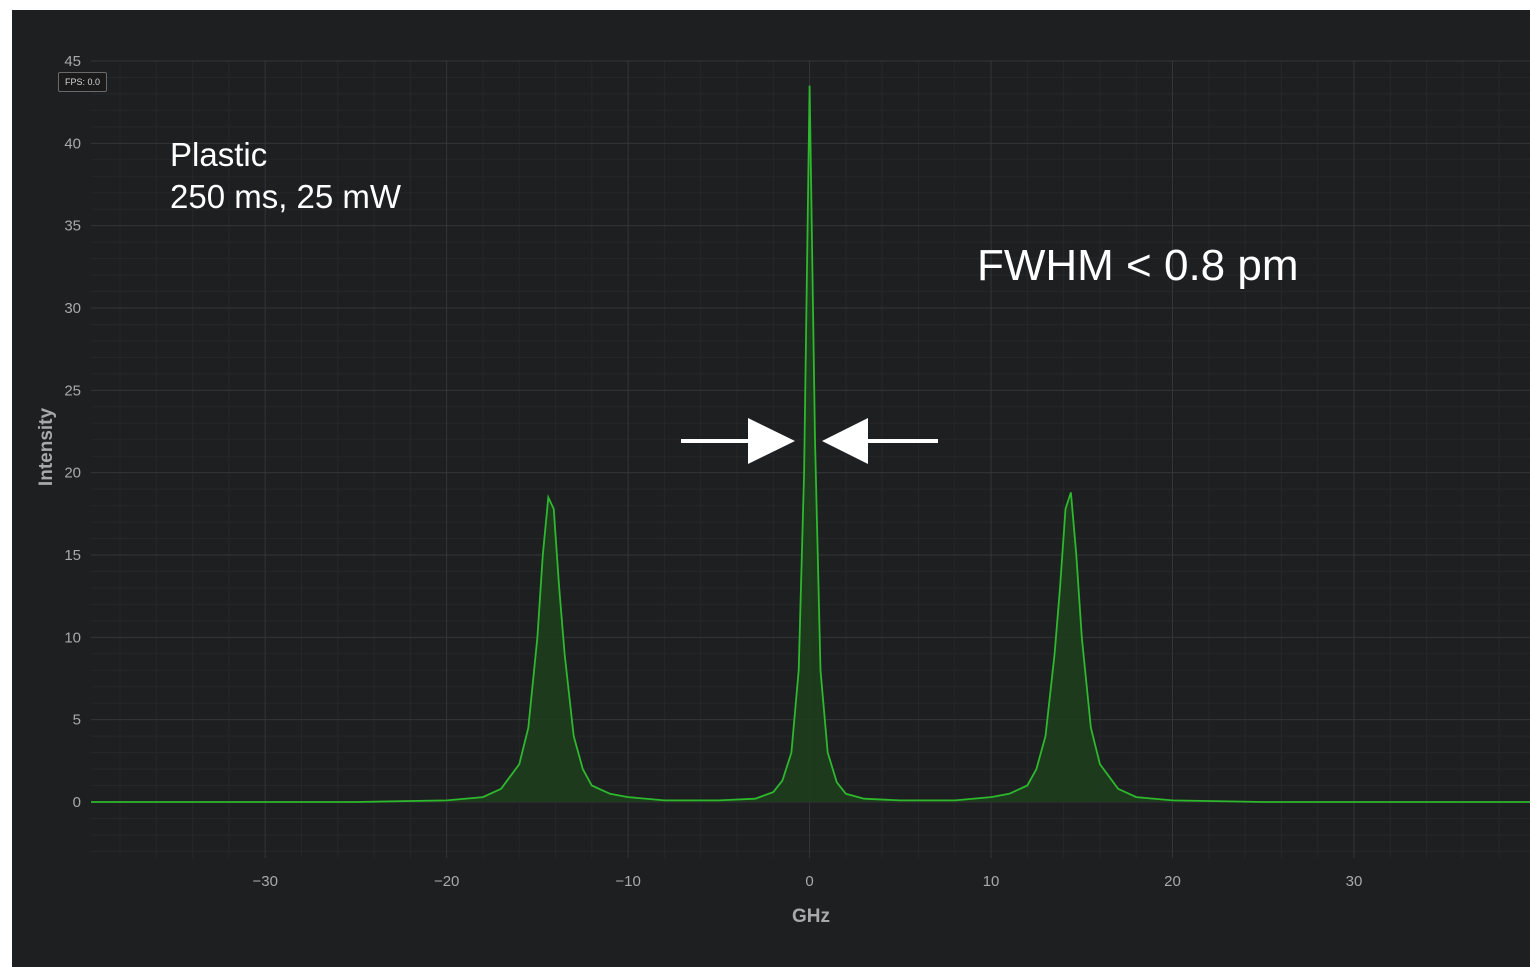 This screenshot has width=1530, height=967. Describe the element at coordinates (1138, 265) in the screenshot. I see `fwhm-annotation: FWHM < 0.8 pm` at that location.